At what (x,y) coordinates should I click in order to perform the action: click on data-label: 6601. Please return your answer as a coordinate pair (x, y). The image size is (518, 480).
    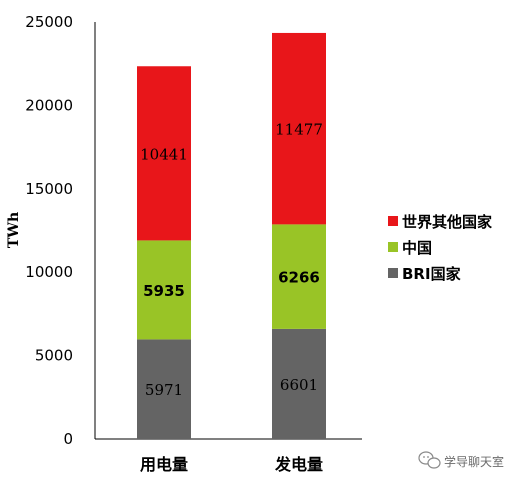
    Looking at the image, I should click on (299, 385).